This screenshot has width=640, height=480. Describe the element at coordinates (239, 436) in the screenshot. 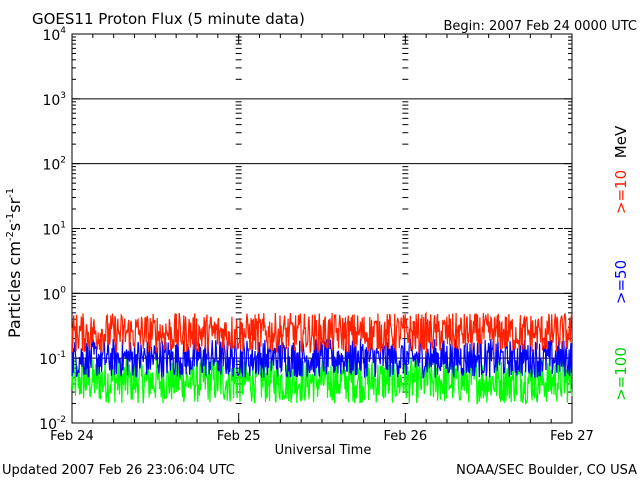

I see `x-tick-label: Feb 25` at that location.